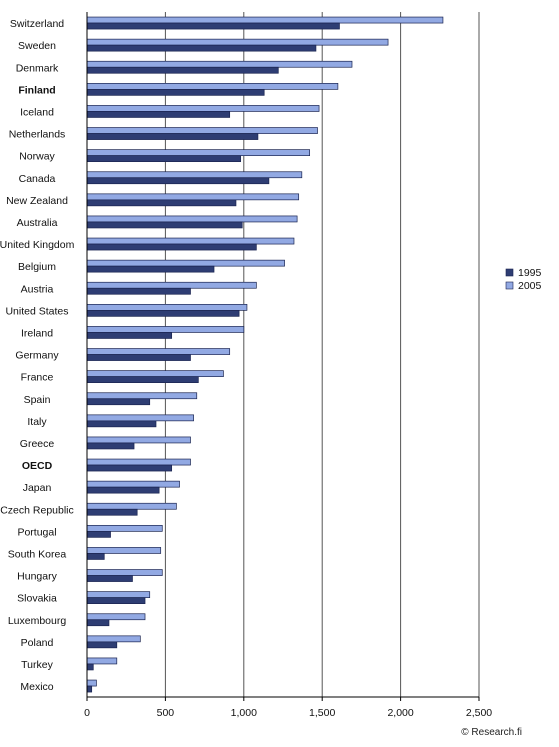  Describe the element at coordinates (37, 665) in the screenshot. I see `category-label: Turkey` at that location.